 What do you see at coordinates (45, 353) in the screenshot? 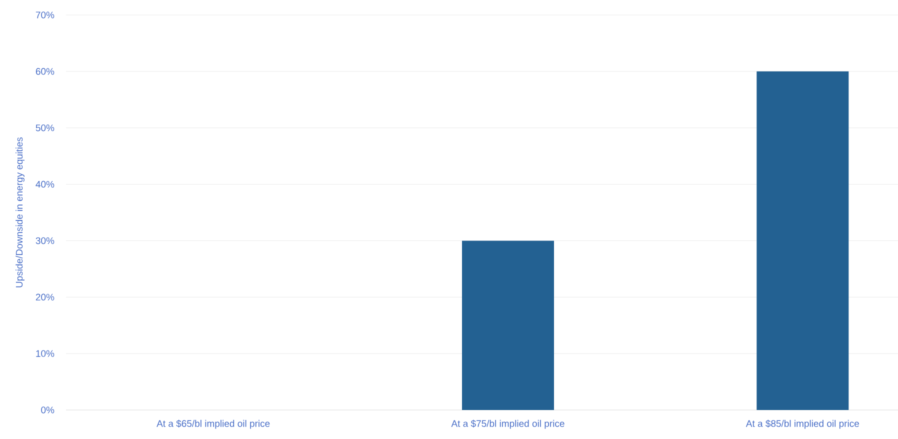
I see `y-tick-label: 10%` at bounding box center [45, 353].